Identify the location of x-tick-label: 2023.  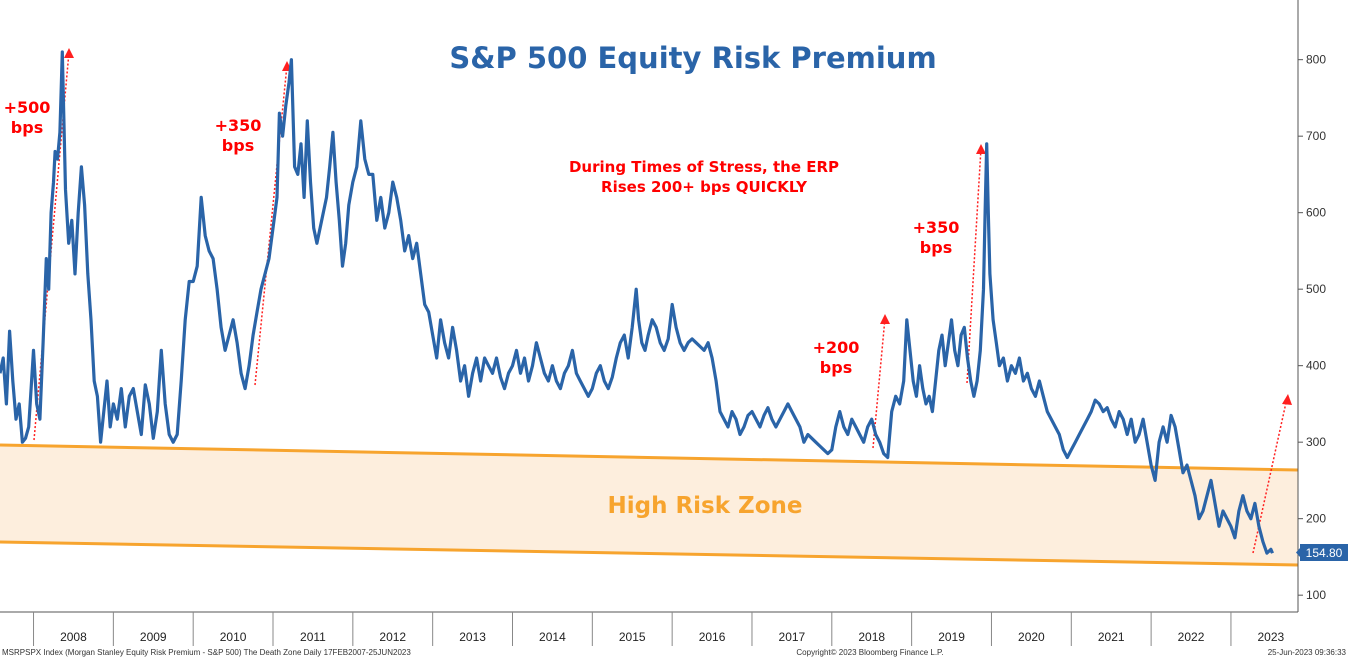
(1271, 637).